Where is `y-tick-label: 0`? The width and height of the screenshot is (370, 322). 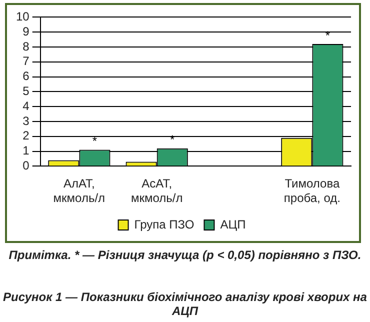 y-tick-label: 0 is located at coordinates (26, 165).